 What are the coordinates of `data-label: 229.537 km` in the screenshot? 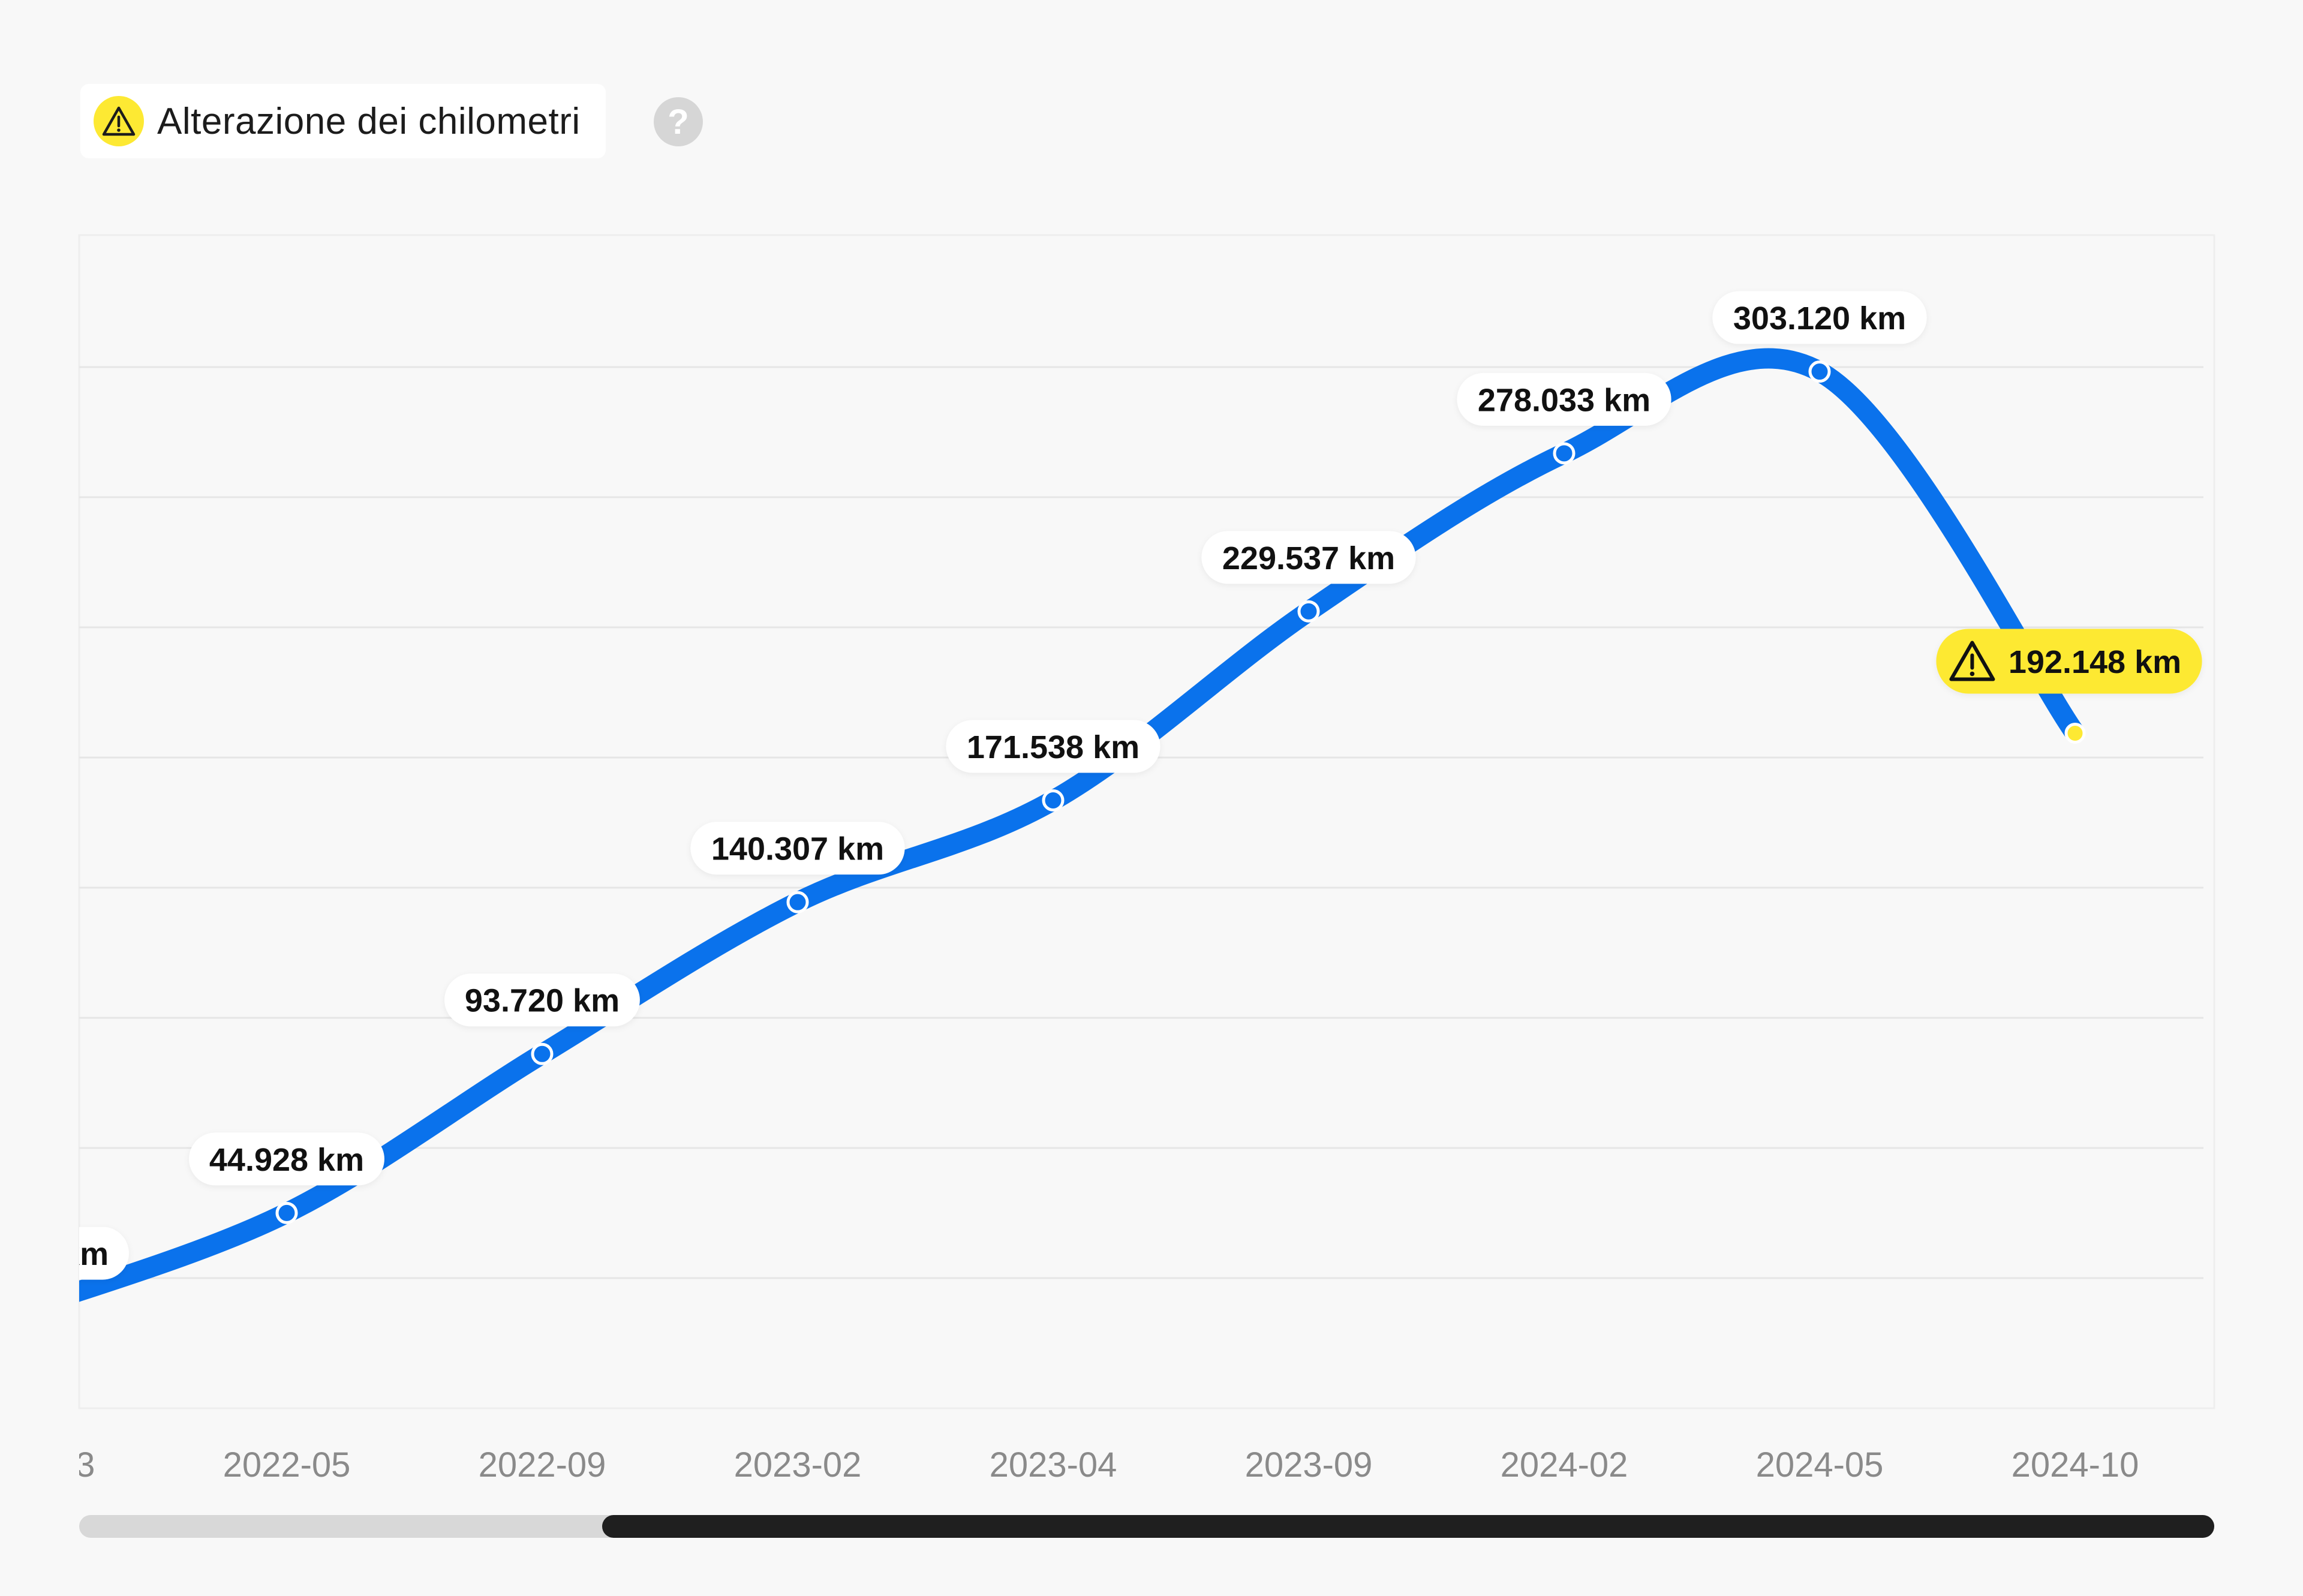 It's located at (1308, 557).